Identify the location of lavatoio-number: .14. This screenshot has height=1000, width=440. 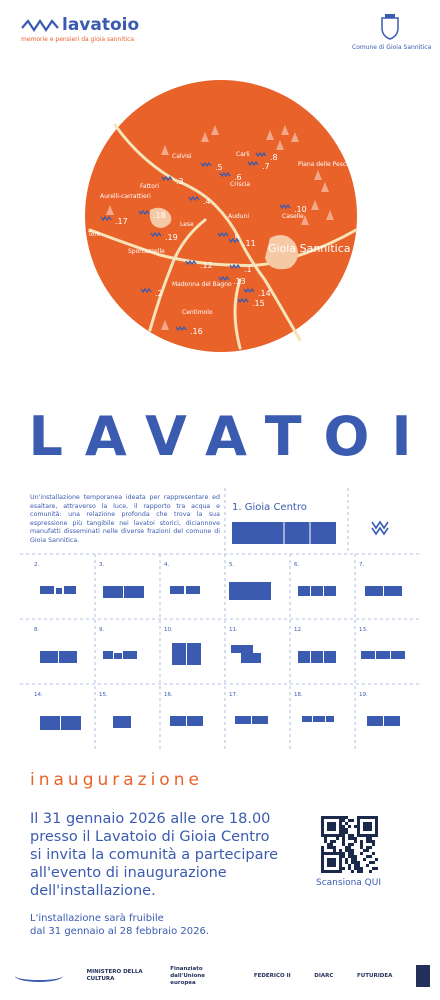
(264, 293).